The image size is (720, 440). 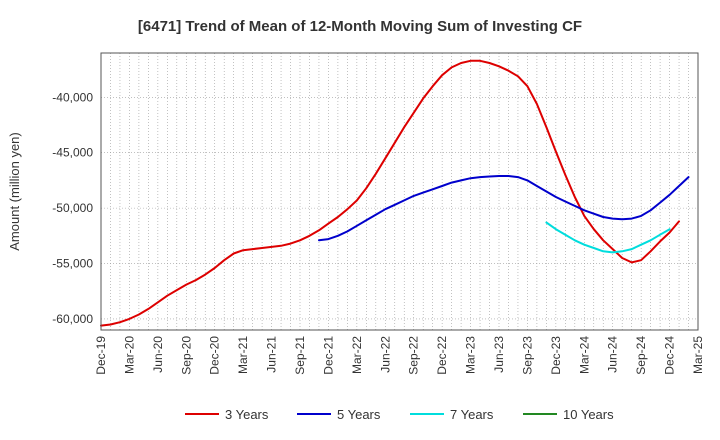 I want to click on x-tick-label: Dec-21, so click(x=328, y=355).